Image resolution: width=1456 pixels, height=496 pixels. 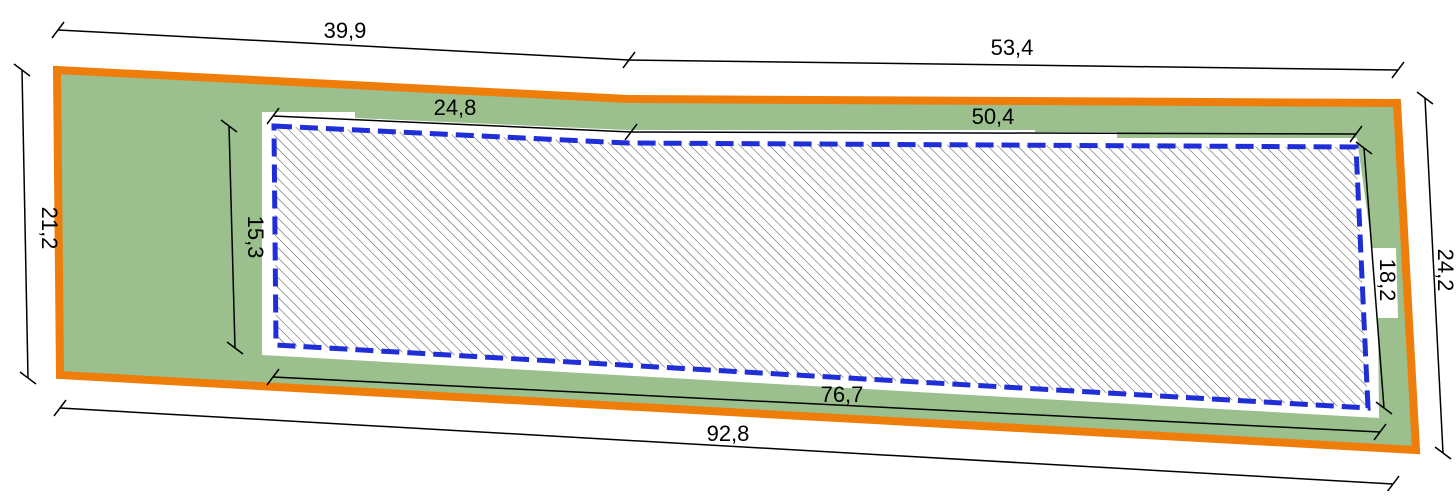 I want to click on building-dim-line-bottom, so click(x=826, y=404).